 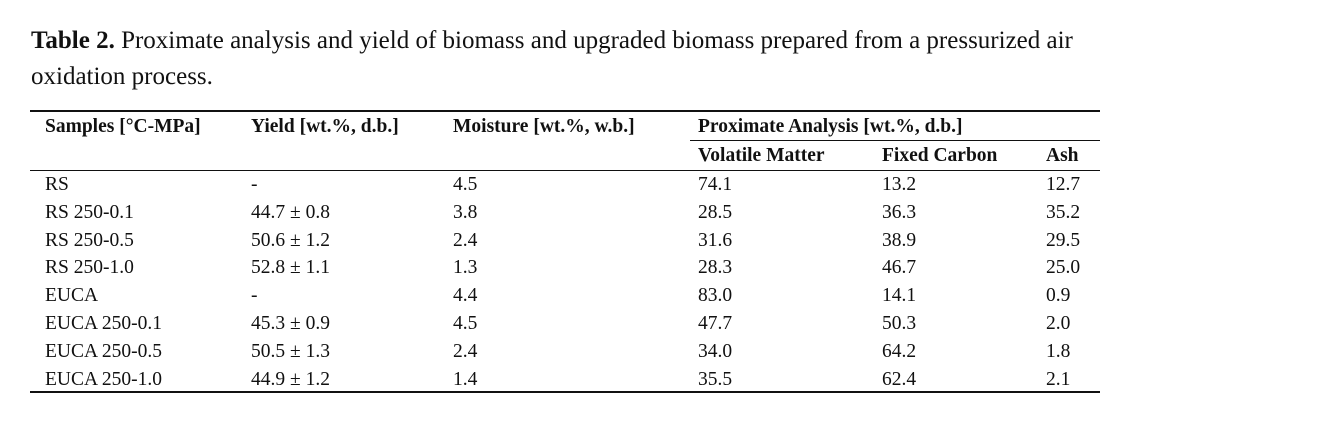 I want to click on table-cell: 44.7 ± 0.8, so click(x=290, y=212).